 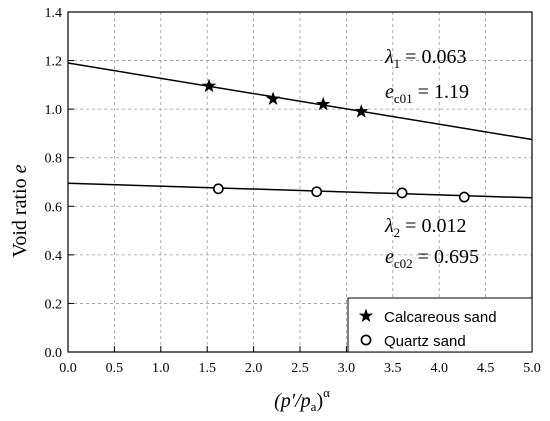 I want to click on legend: Calcareous sand Quartz sand, so click(x=440, y=325).